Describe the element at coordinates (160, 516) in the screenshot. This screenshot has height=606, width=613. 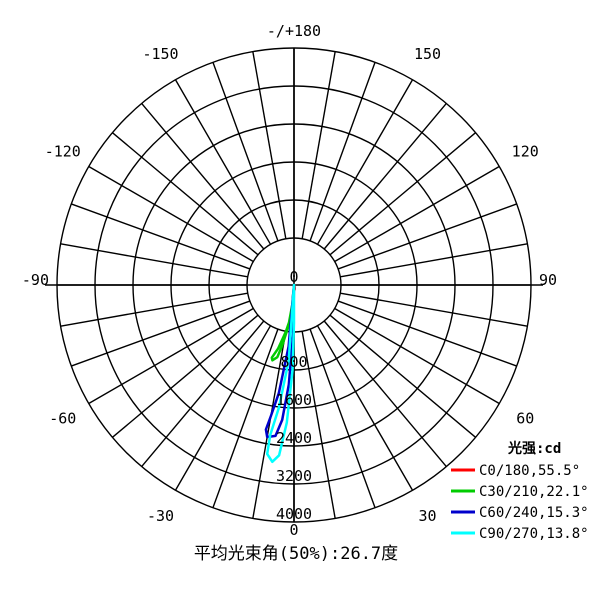
I see `angle-label: -30` at that location.